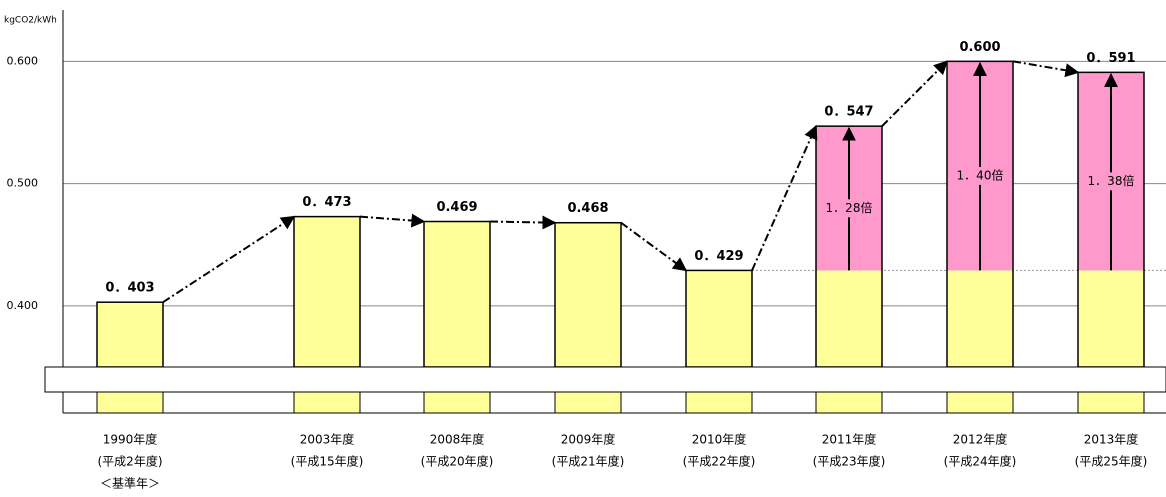 The width and height of the screenshot is (1166, 497). What do you see at coordinates (129, 288) in the screenshot?
I see `value-label: 0．403` at bounding box center [129, 288].